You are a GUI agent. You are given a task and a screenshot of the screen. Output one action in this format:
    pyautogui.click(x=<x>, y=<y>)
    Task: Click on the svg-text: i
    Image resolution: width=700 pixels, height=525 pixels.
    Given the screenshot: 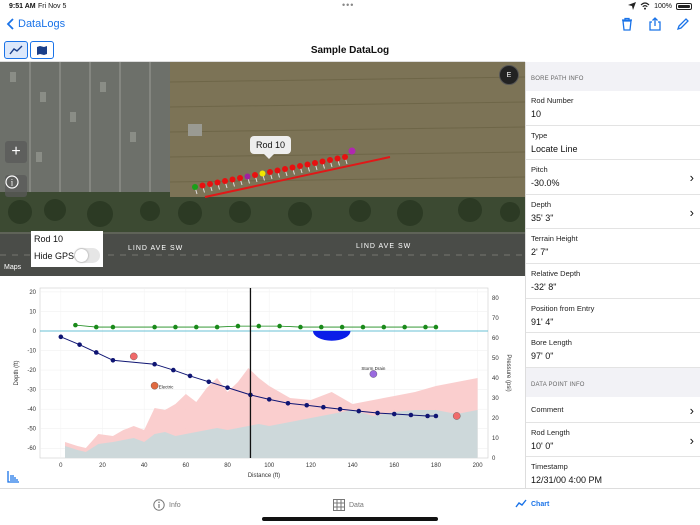 What is the action you would take?
    pyautogui.click(x=12, y=183)
    